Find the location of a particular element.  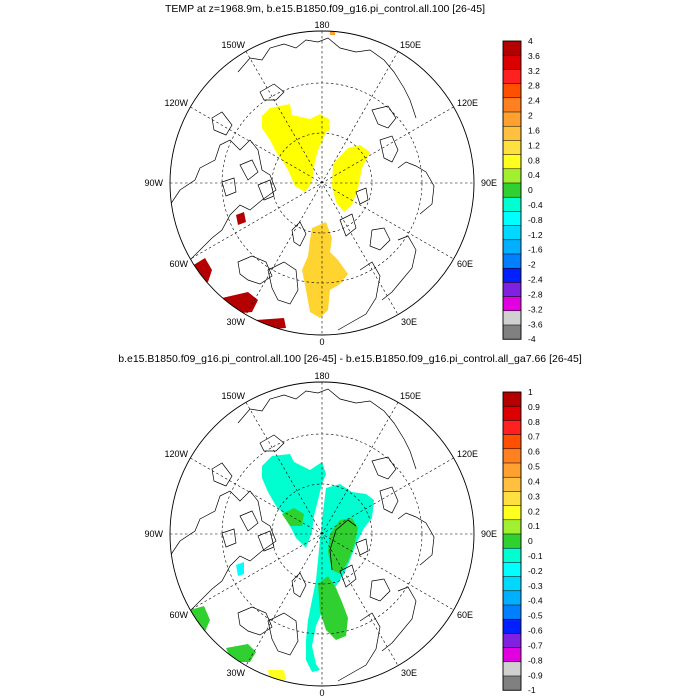

colorbar-tick-label: 0.1 is located at coordinates (534, 526).